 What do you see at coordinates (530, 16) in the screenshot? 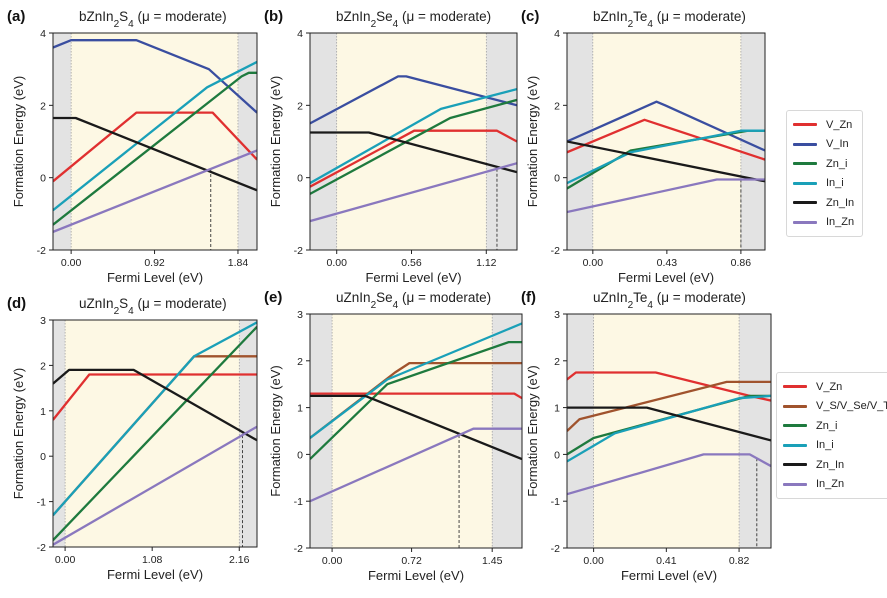
I see `panel-label: (c)` at bounding box center [530, 16].